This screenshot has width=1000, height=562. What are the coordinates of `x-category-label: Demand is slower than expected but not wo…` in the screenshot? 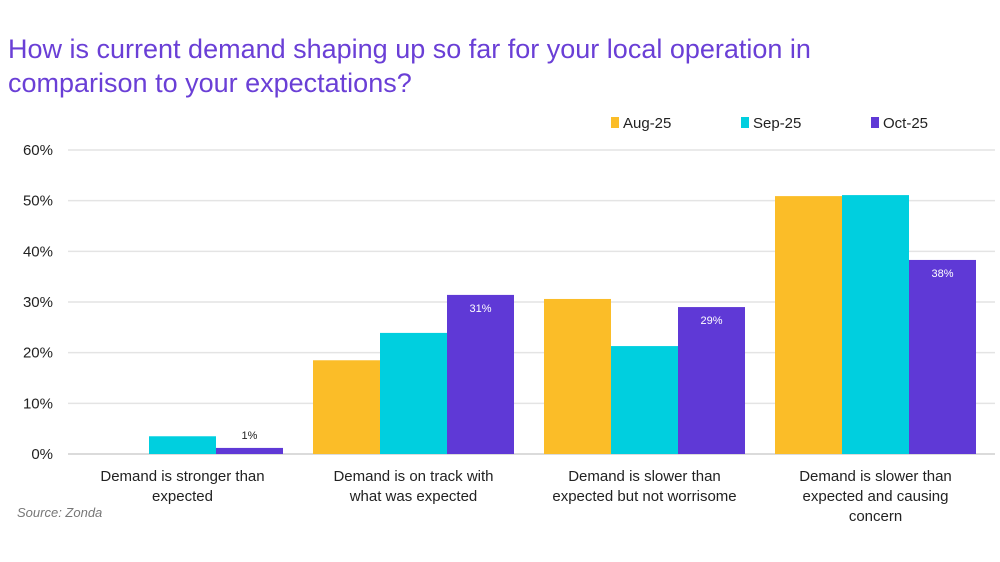 It's located at (644, 486).